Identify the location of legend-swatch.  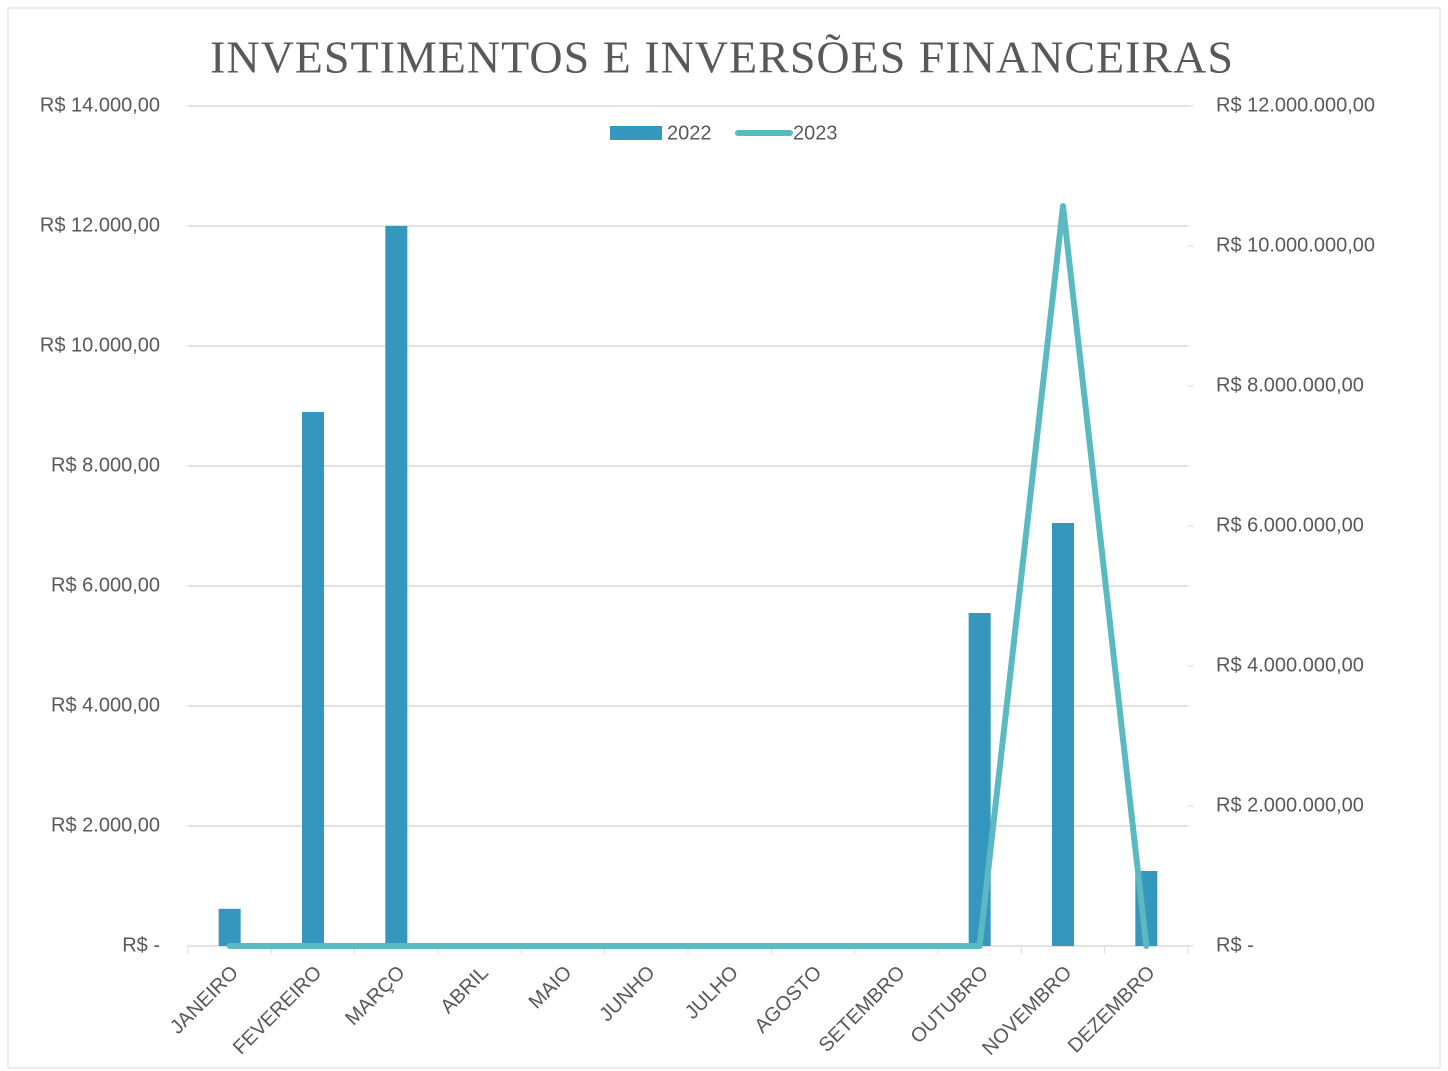
(636, 133).